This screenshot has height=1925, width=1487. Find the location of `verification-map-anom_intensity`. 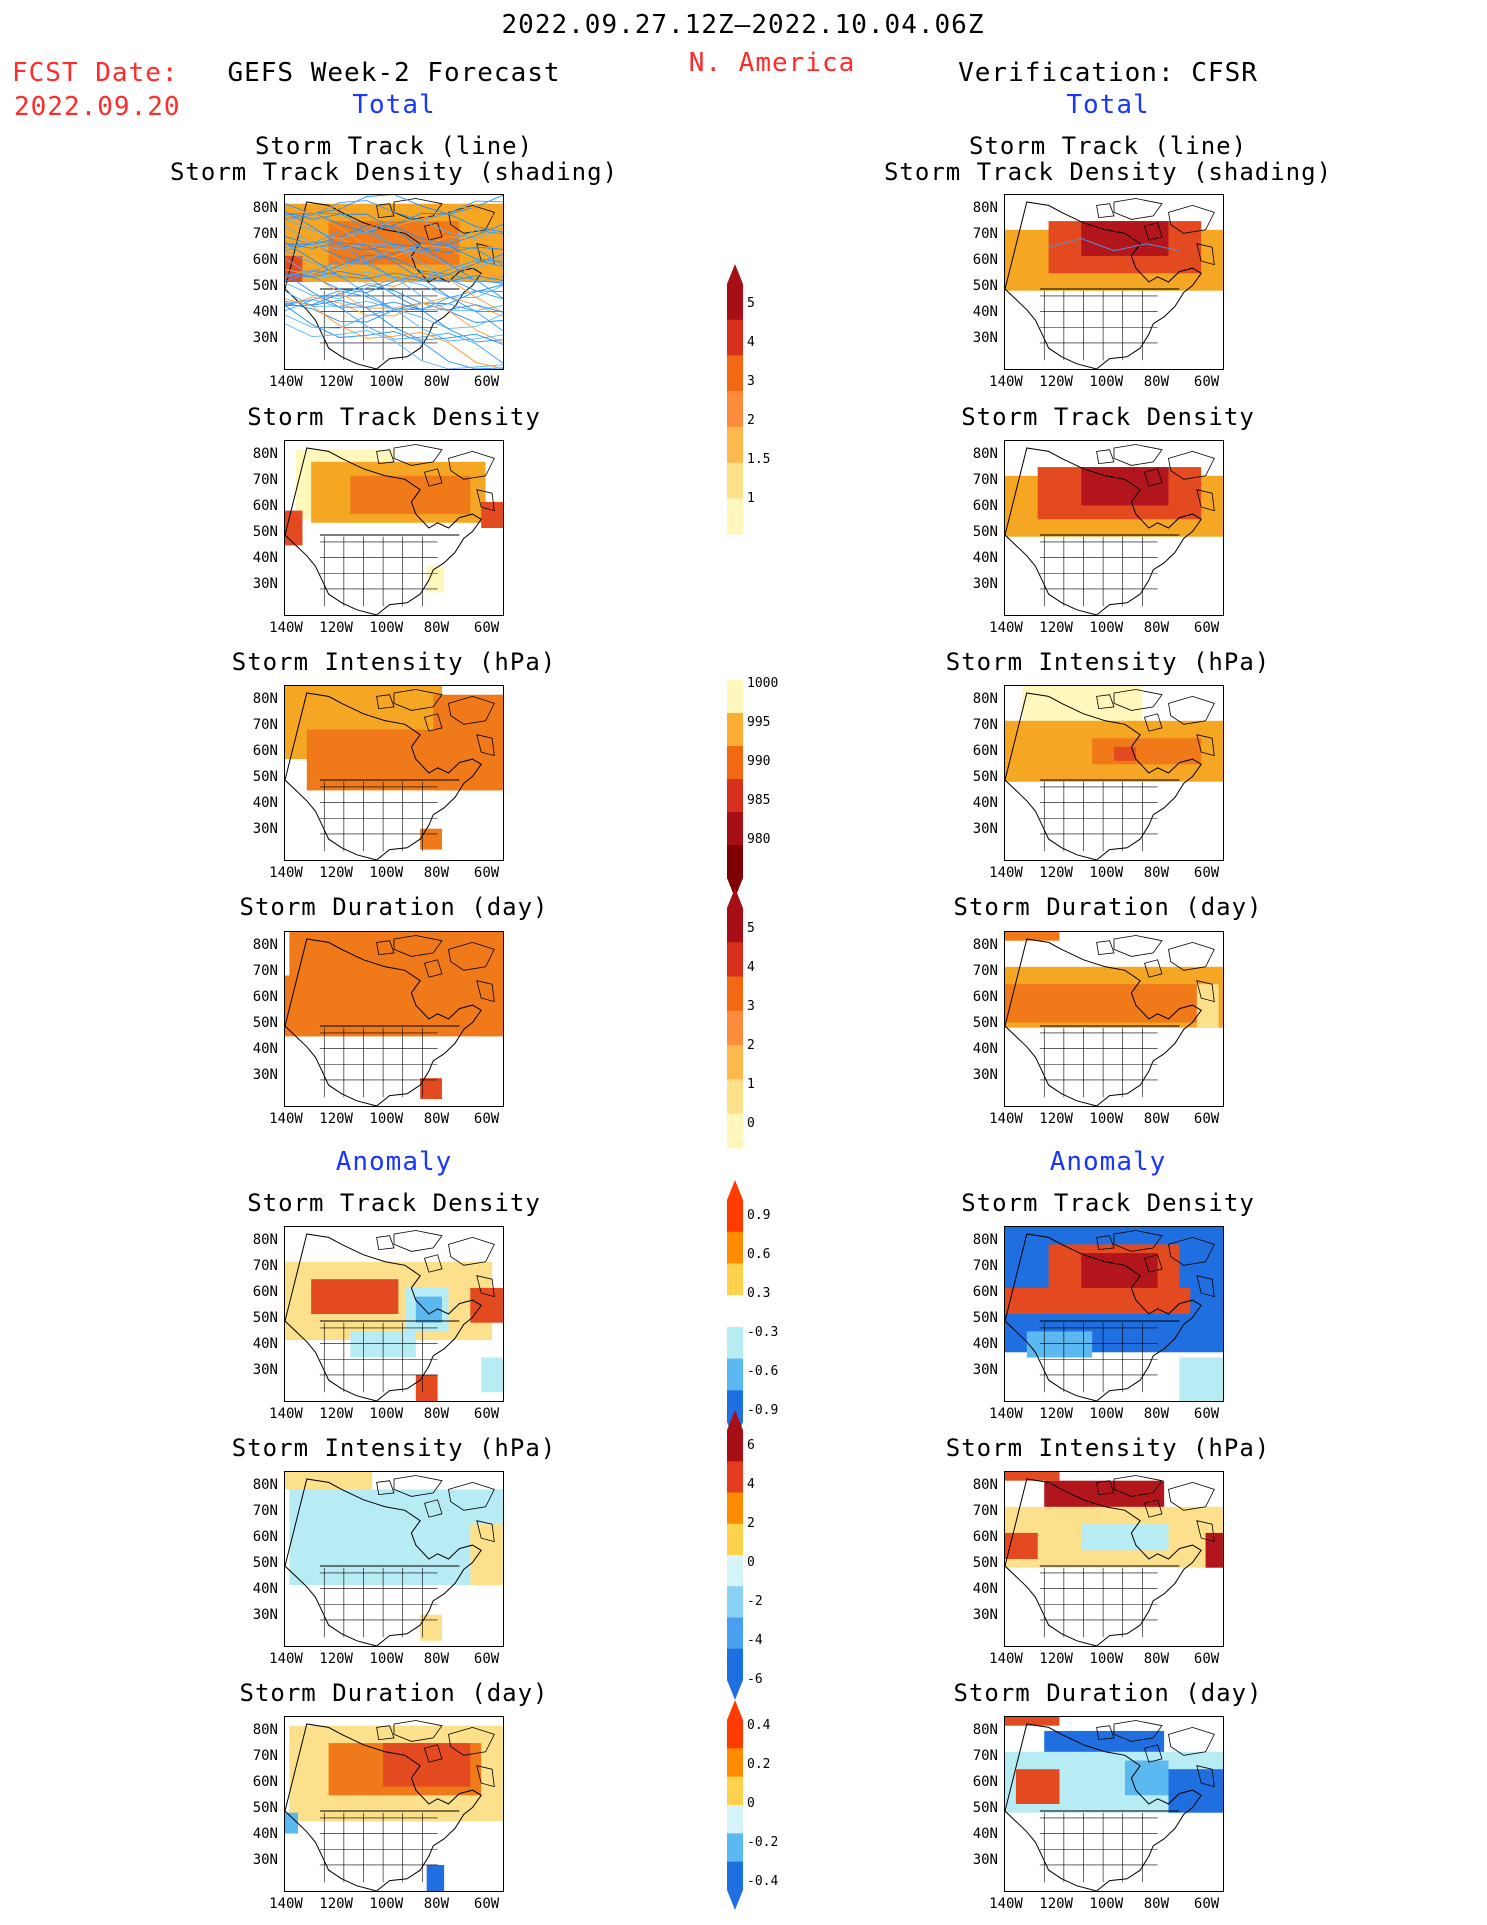

verification-map-anom_intensity is located at coordinates (1114, 1559).